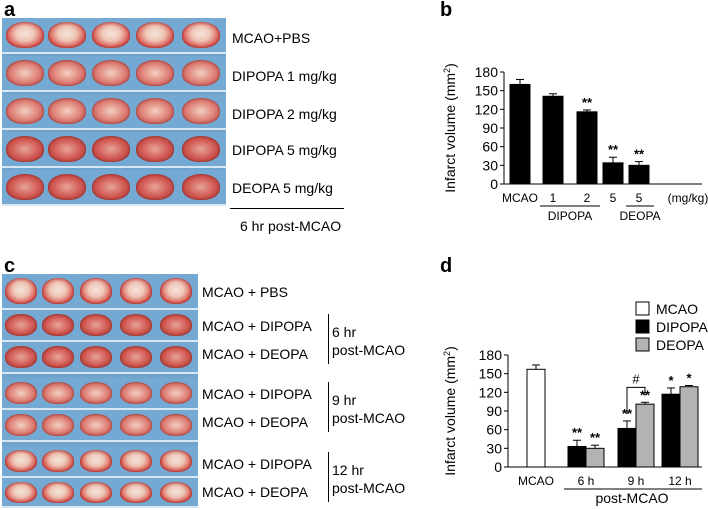 The width and height of the screenshot is (708, 510). What do you see at coordinates (679, 481) in the screenshot?
I see `x-tick-label: 12 h` at bounding box center [679, 481].